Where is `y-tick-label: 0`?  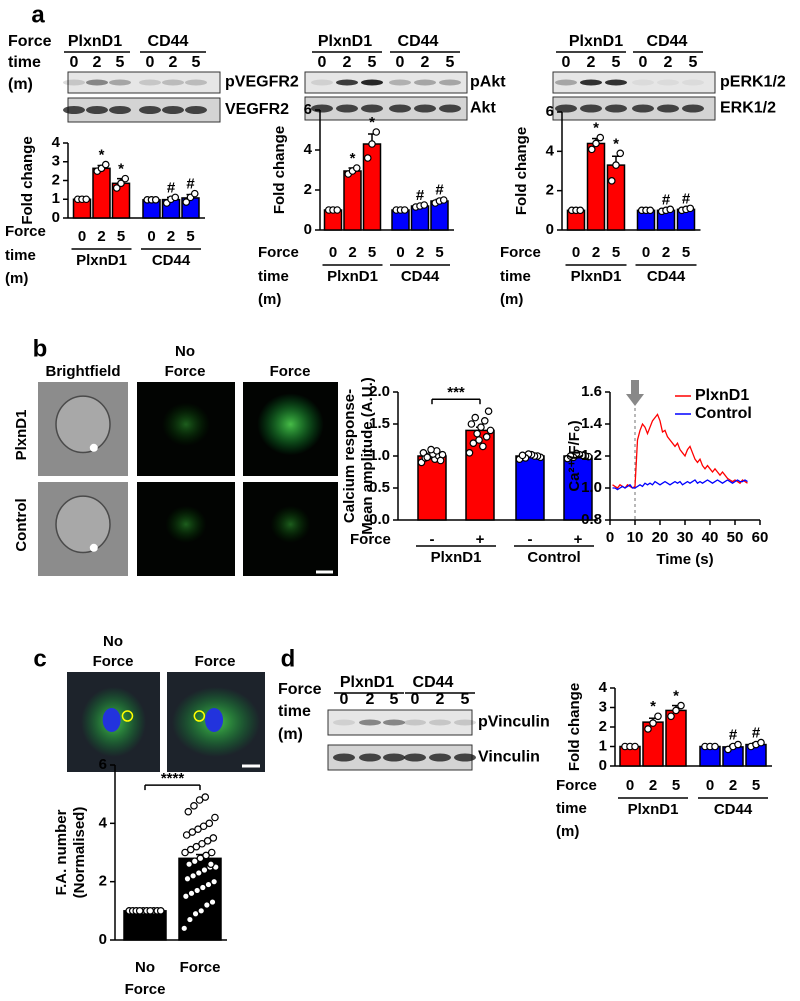
y-tick-label: 0 is located at coordinates (56, 217).